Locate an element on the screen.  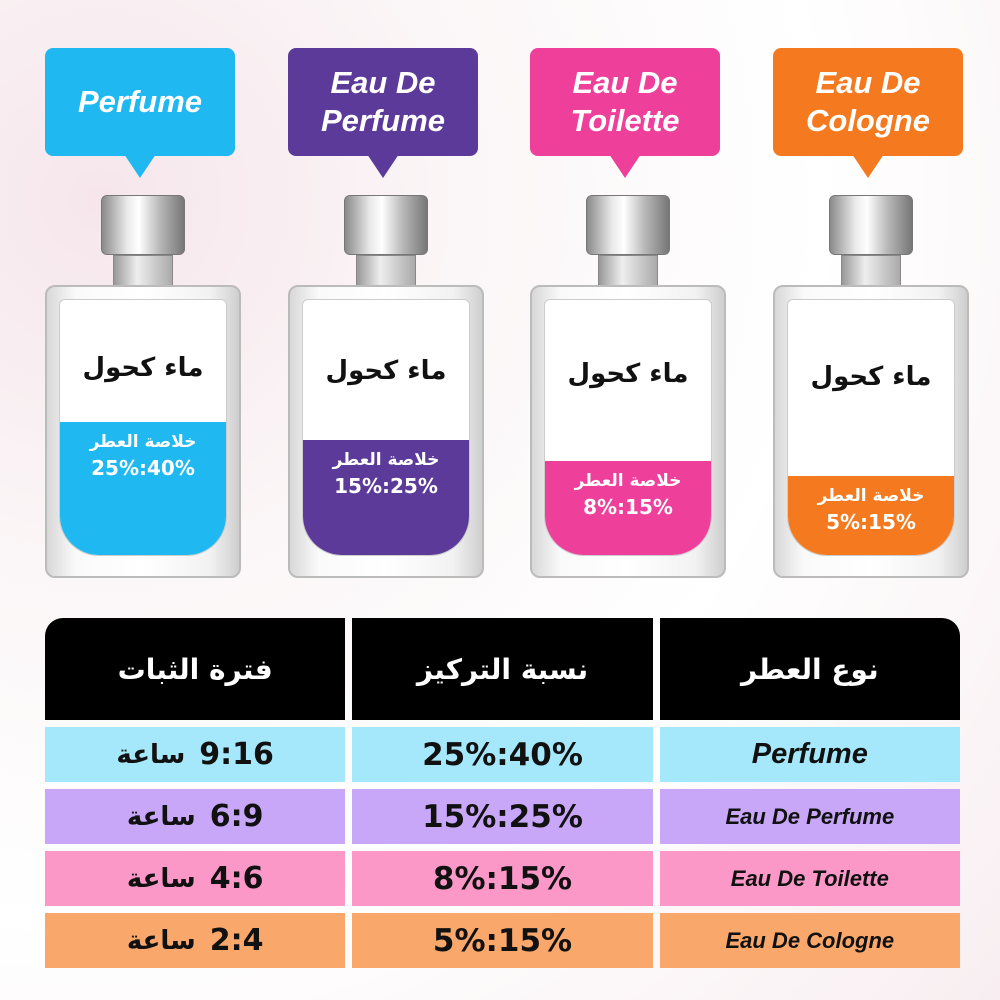
type-label-bubble: Eau De Perfume is located at coordinates (383, 113).